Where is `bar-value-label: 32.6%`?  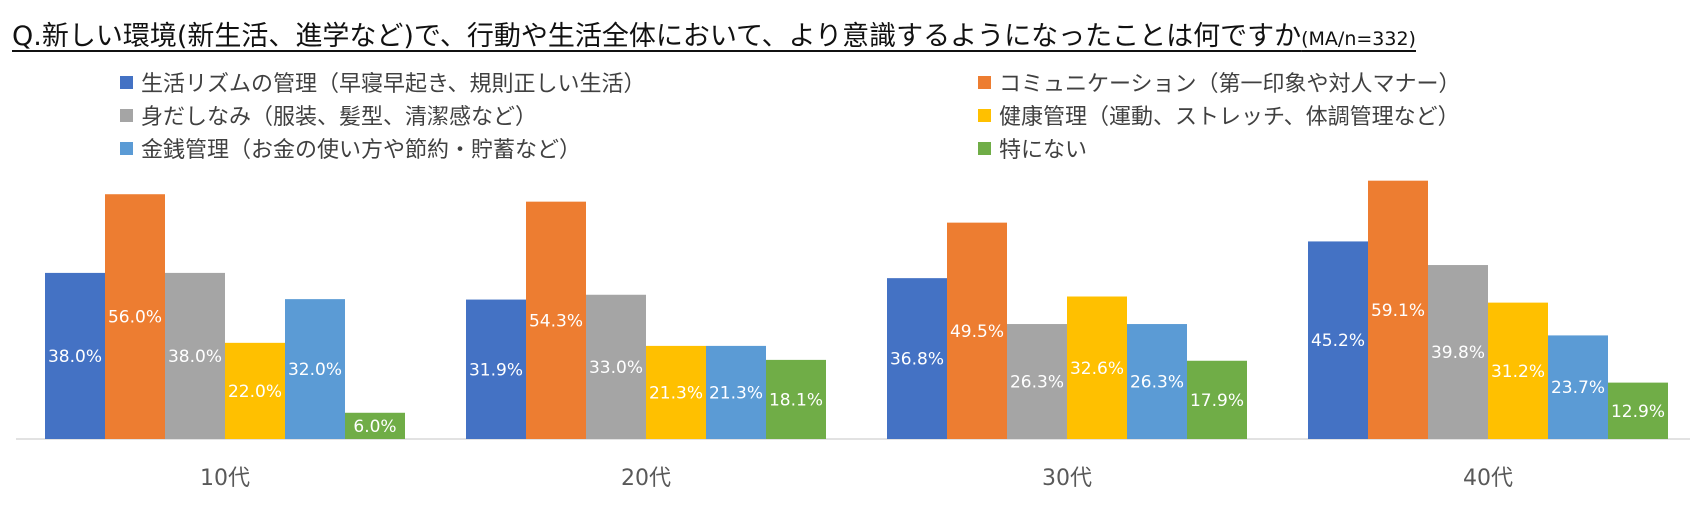 bar-value-label: 32.6% is located at coordinates (1097, 369).